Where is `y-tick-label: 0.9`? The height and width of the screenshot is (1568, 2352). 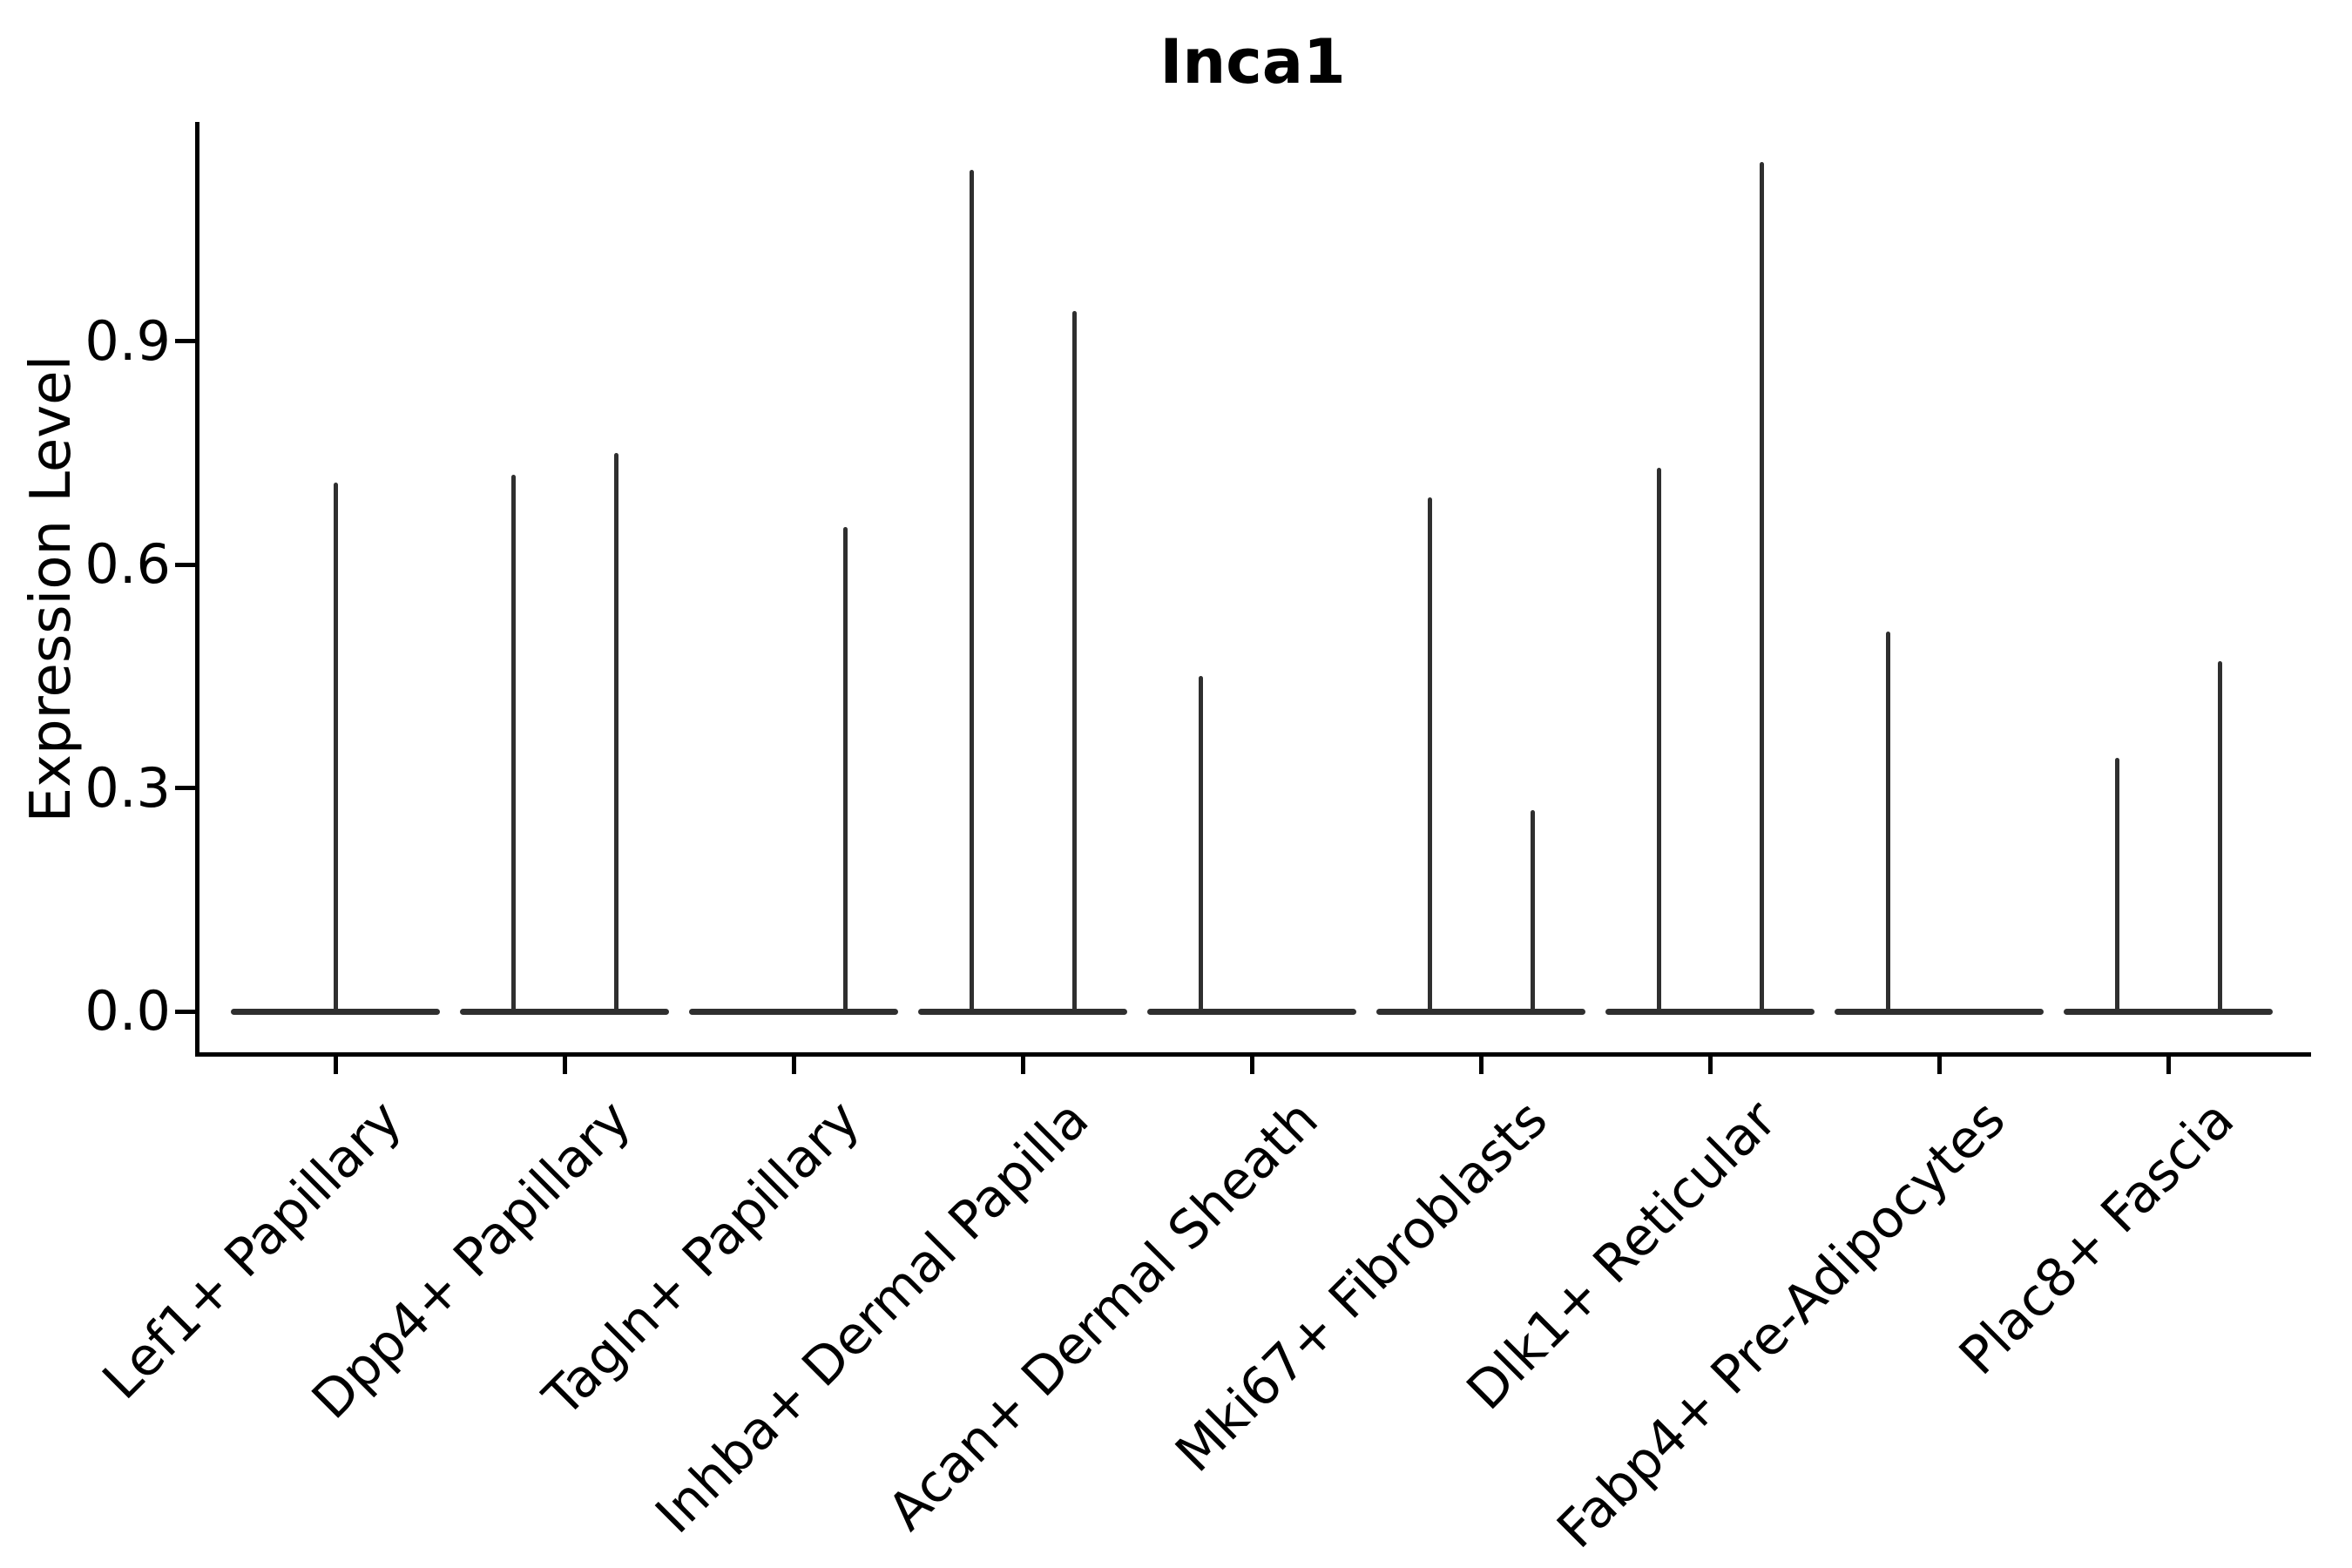 y-tick-label: 0.9 is located at coordinates (127, 340).